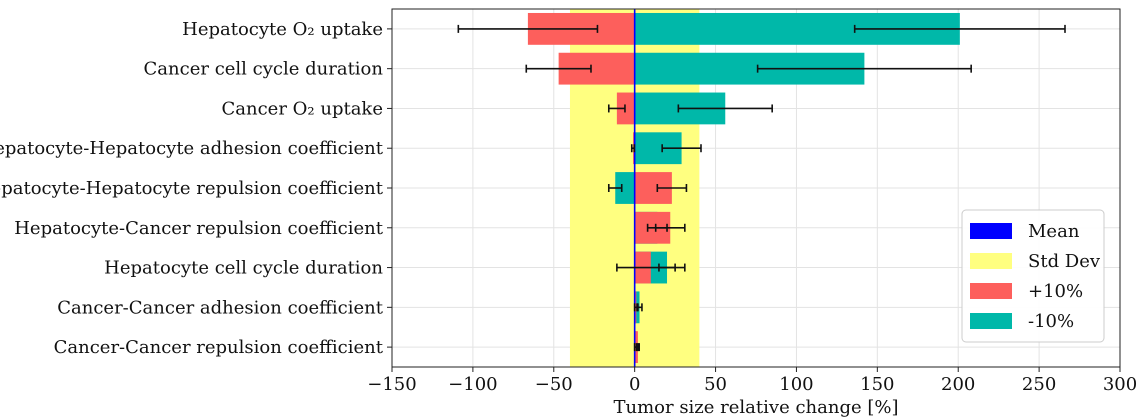 The width and height of the screenshot is (1140, 418). I want to click on xtick-label-3: 0, so click(634, 384).